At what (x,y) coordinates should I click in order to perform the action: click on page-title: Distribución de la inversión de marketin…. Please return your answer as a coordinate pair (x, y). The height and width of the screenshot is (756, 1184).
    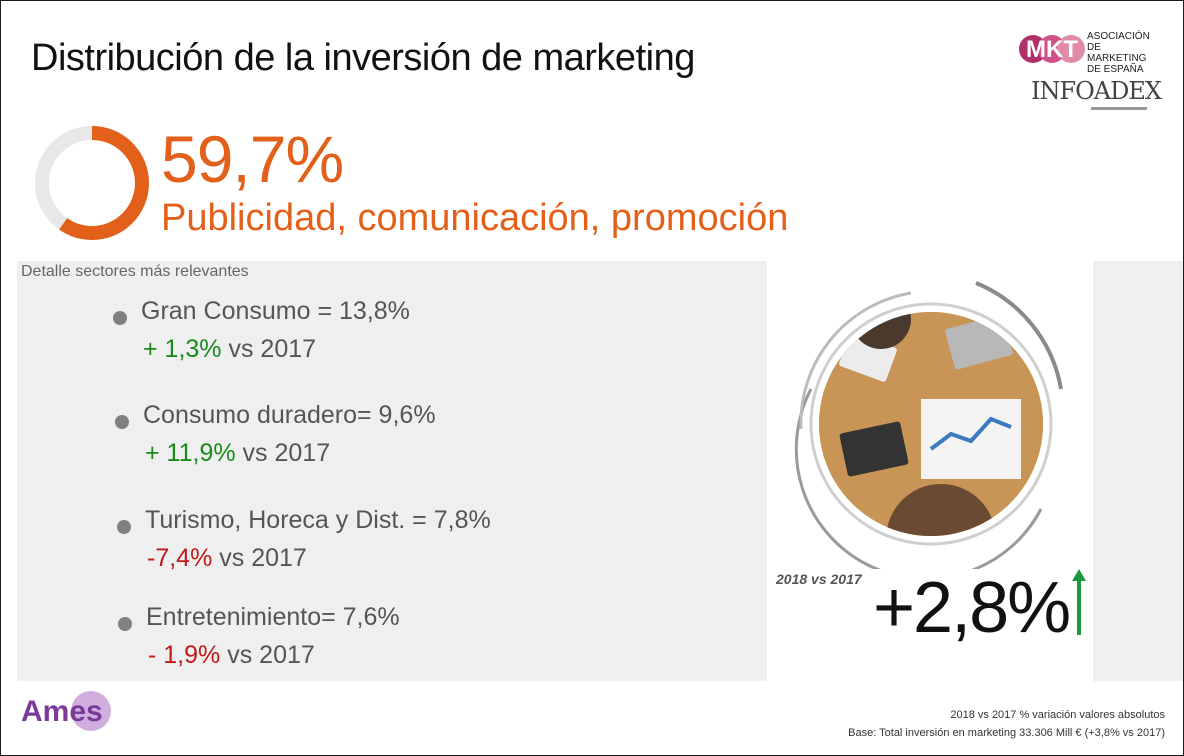
    Looking at the image, I should click on (363, 58).